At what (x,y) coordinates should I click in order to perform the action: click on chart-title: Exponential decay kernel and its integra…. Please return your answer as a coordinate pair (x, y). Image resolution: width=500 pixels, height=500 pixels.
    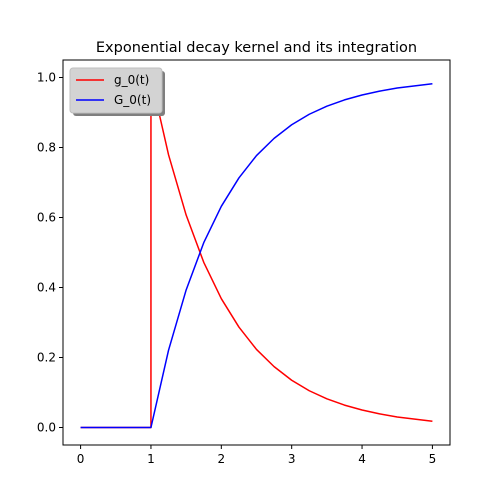
    Looking at the image, I should click on (256, 48).